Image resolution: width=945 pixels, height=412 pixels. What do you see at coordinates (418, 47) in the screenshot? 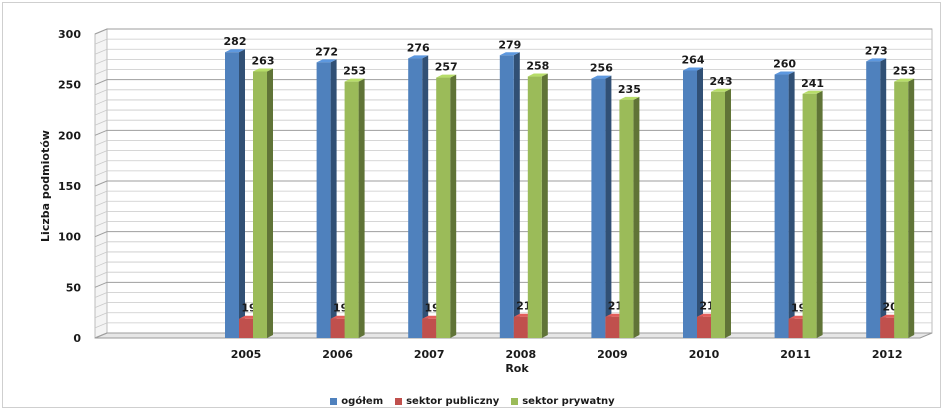
I see `data-label: 276` at bounding box center [418, 47].